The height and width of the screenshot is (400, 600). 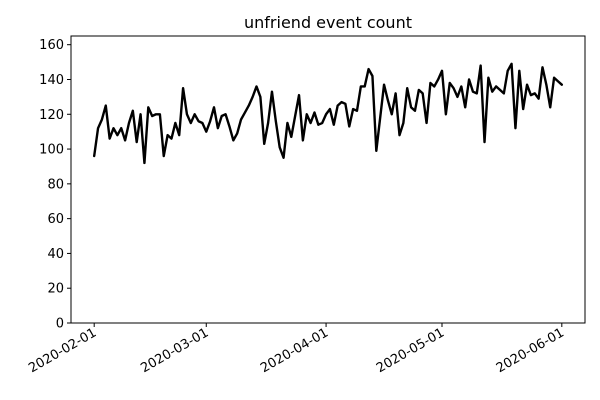 I want to click on y-tick-label: 100, so click(x=51, y=150).